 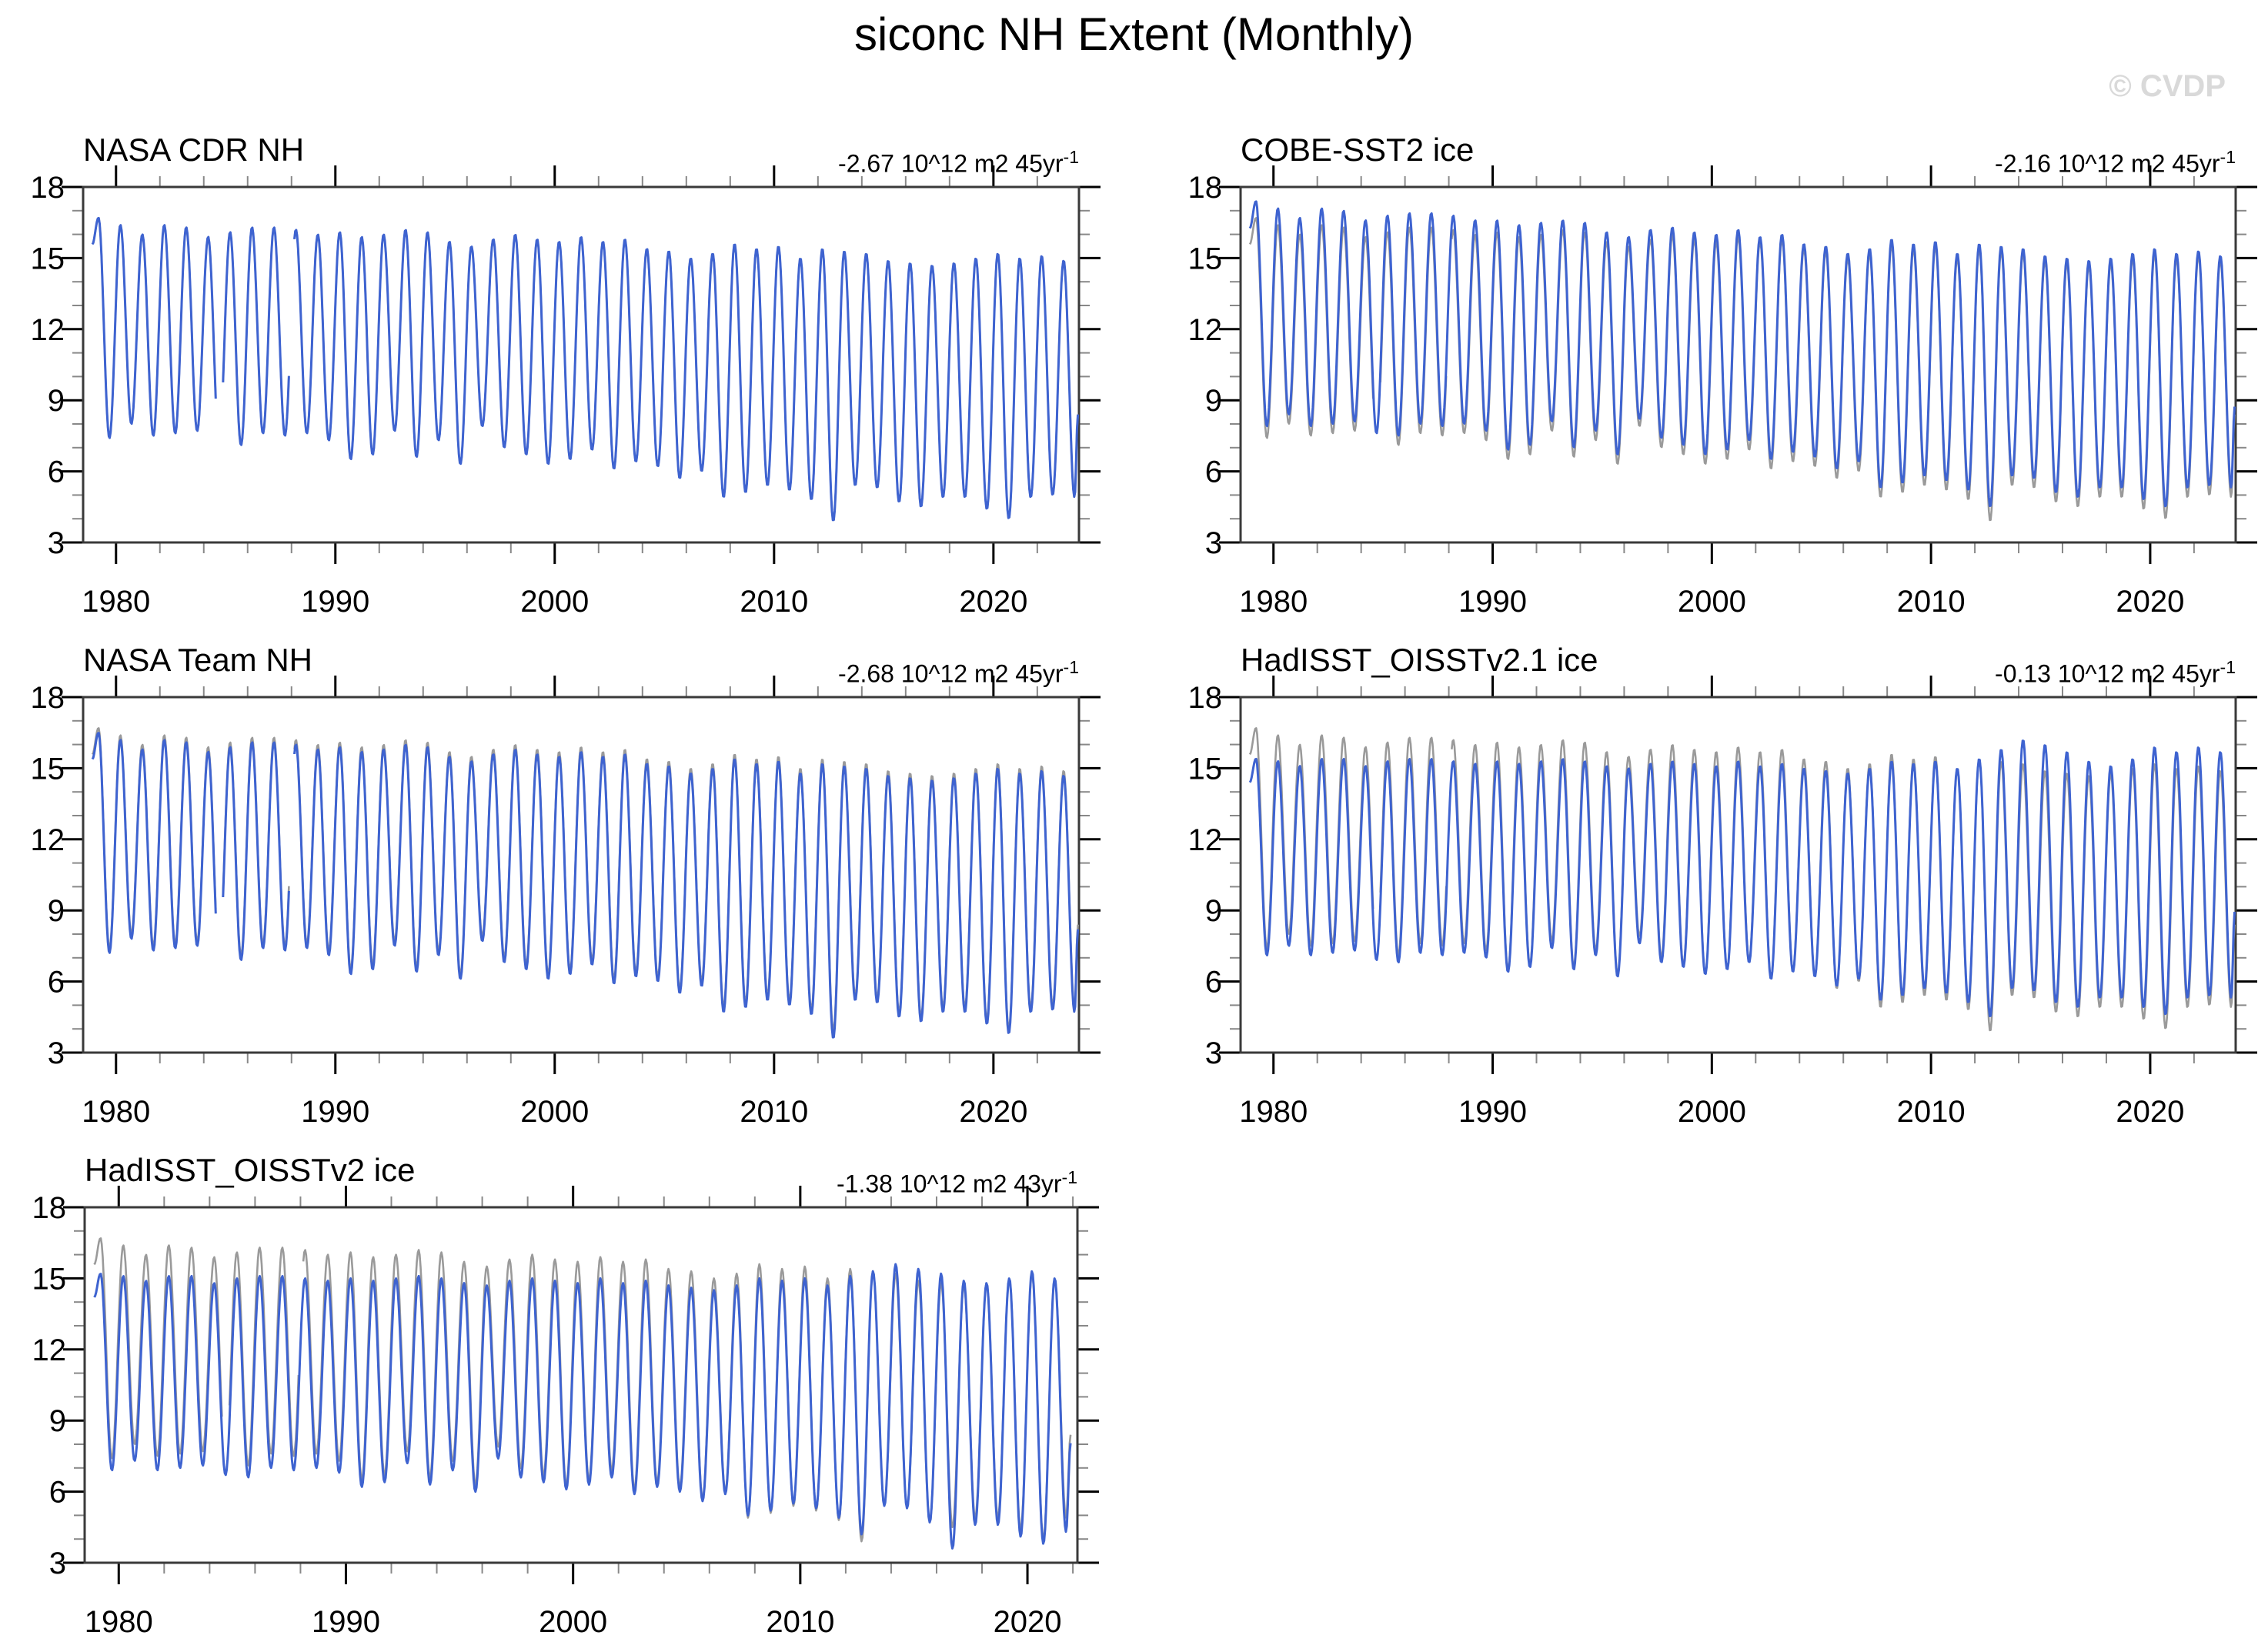 What do you see at coordinates (2107, 163) in the screenshot?
I see `trend-value: -2.16 10^12 m2 45yr` at bounding box center [2107, 163].